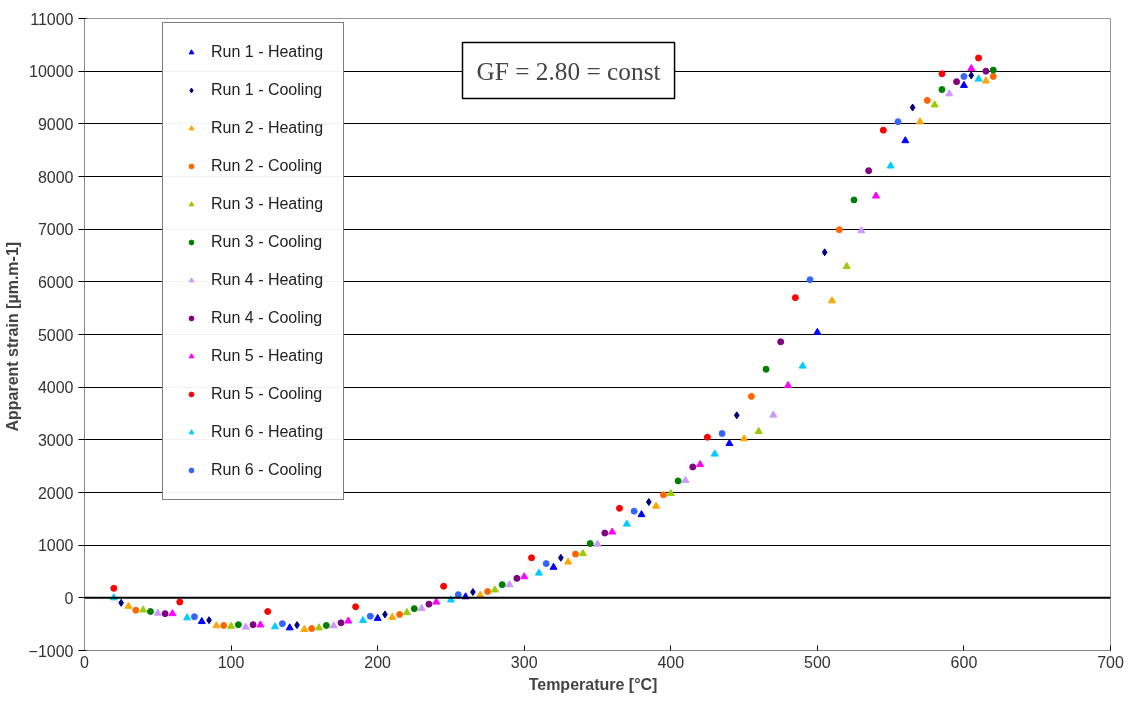  Describe the element at coordinates (267, 52) in the screenshot. I see `legend-label: Run 1 - Heating` at that location.